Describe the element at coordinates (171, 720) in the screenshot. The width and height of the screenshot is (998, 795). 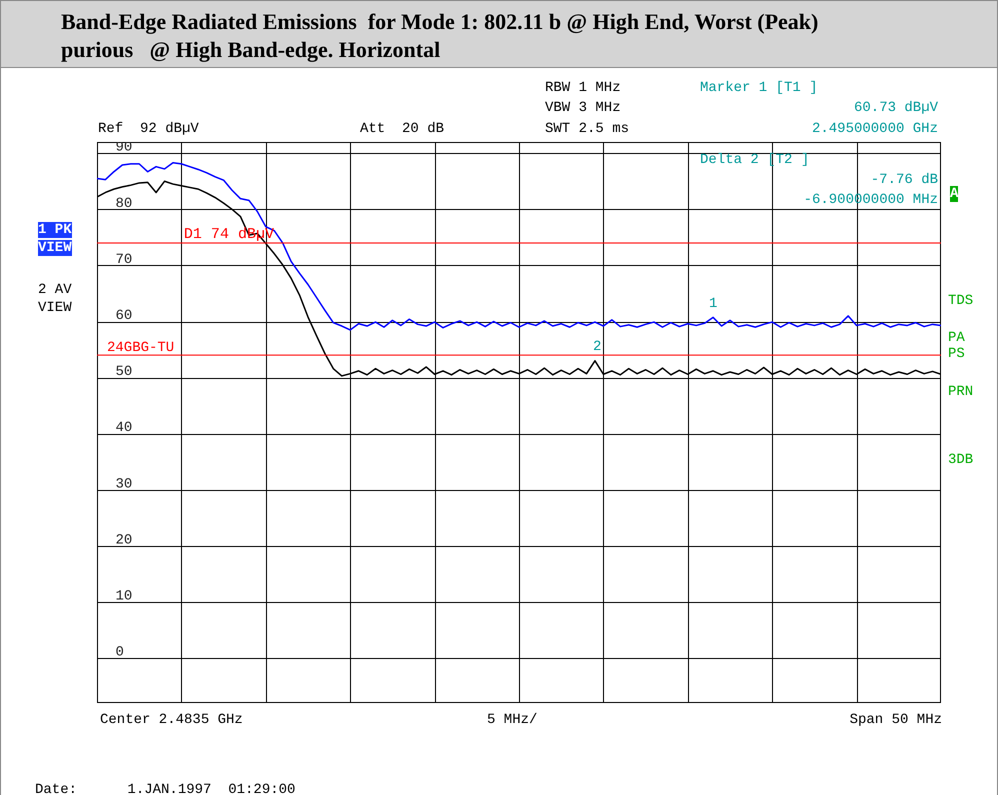
I see `text: Center 2.4835 GHz` at that location.